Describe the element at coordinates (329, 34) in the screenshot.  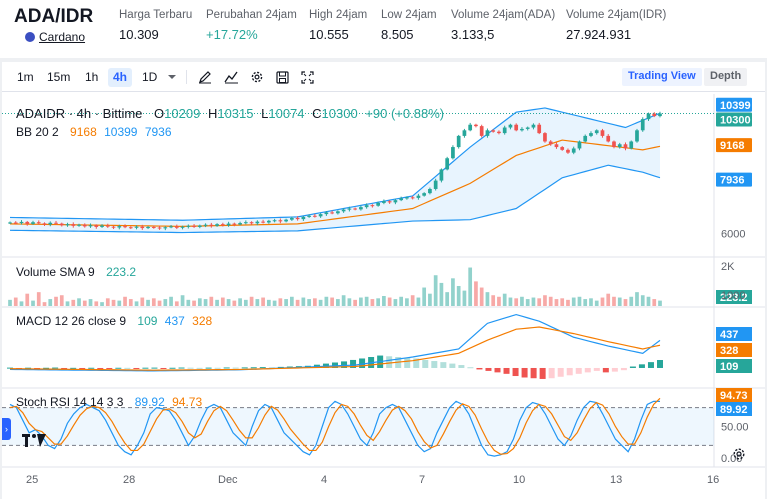
I see `stat-value: 10.555` at that location.